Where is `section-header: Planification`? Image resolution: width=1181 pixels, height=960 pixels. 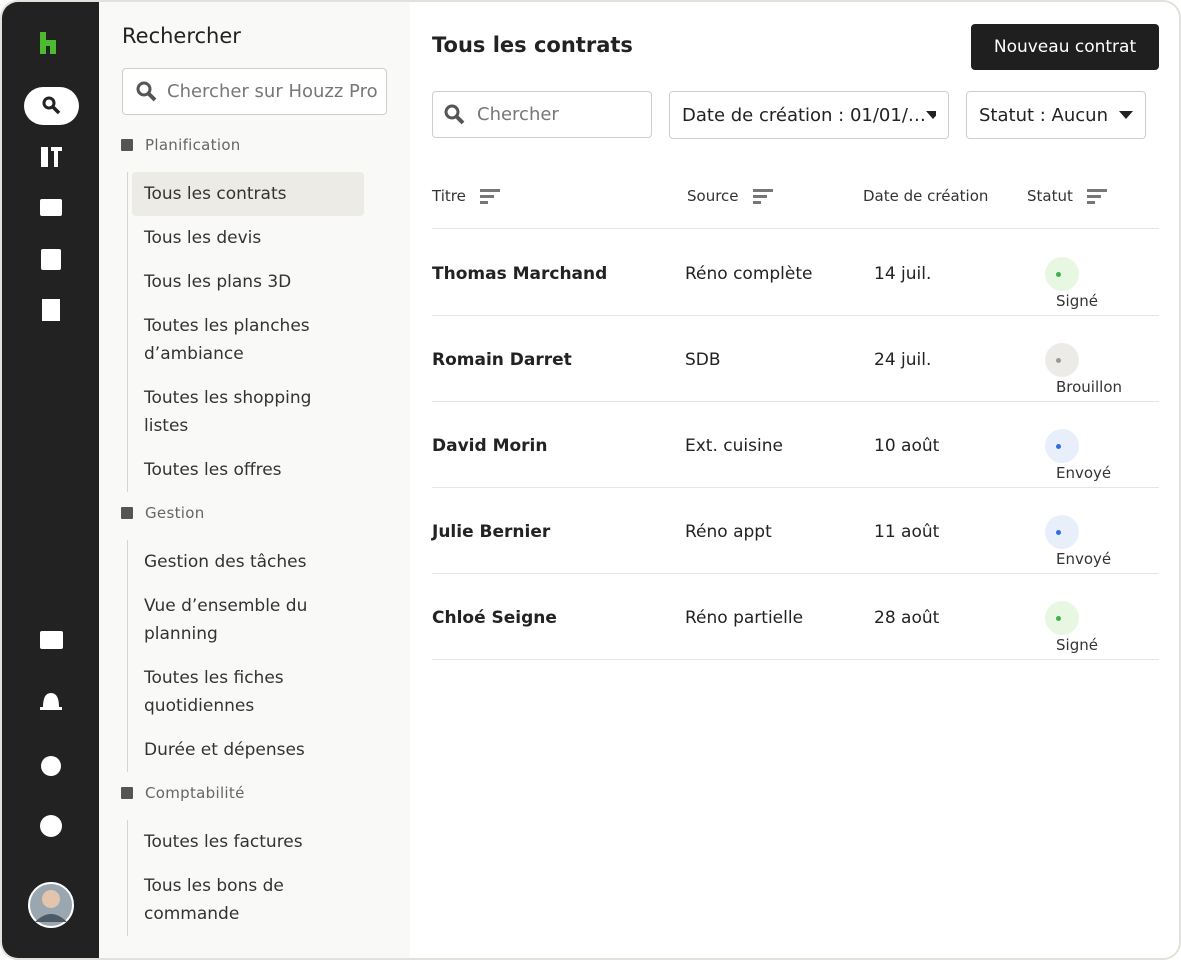 section-header: Planification is located at coordinates (265, 145).